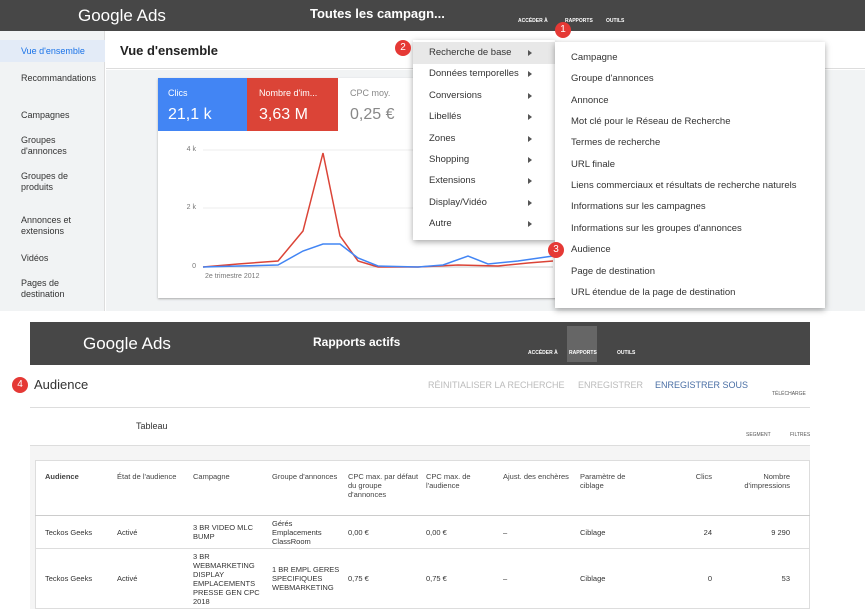 The width and height of the screenshot is (865, 609). Describe the element at coordinates (420, 343) in the screenshot. I see `report-header-bar` at that location.